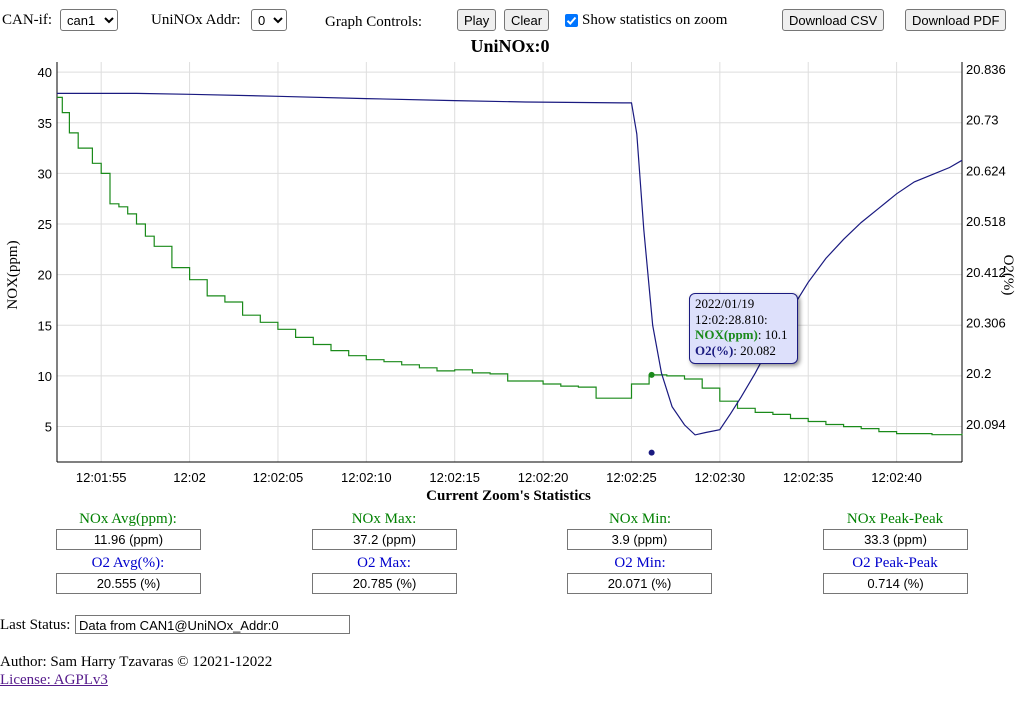  What do you see at coordinates (640, 519) in the screenshot?
I see `nox-min-label: NOx Min:` at bounding box center [640, 519].